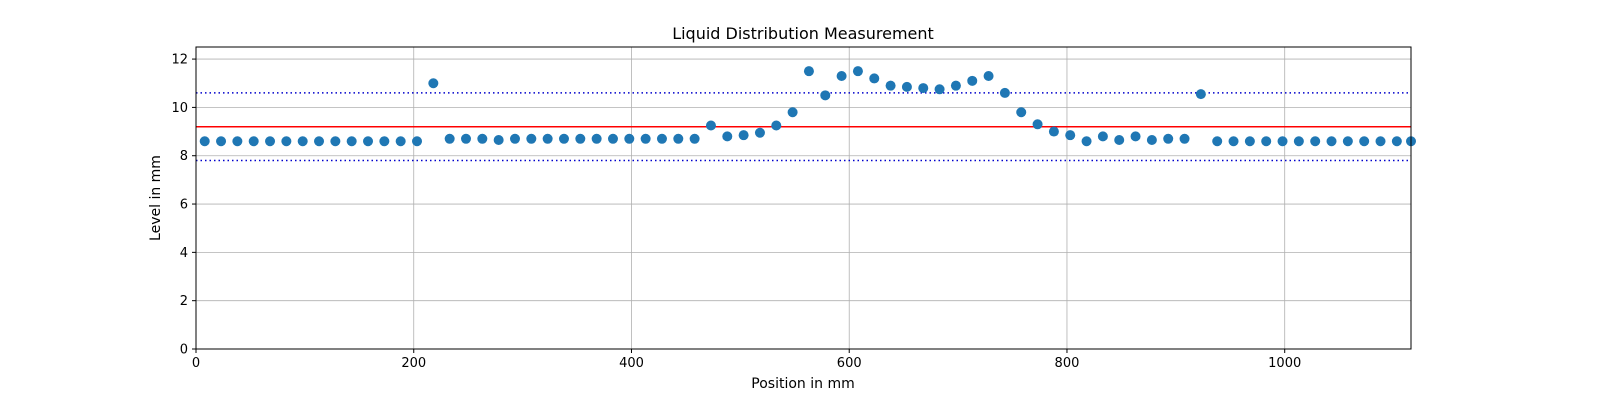 The image size is (1600, 400). I want to click on y-axis-label: Level in mm, so click(156, 198).